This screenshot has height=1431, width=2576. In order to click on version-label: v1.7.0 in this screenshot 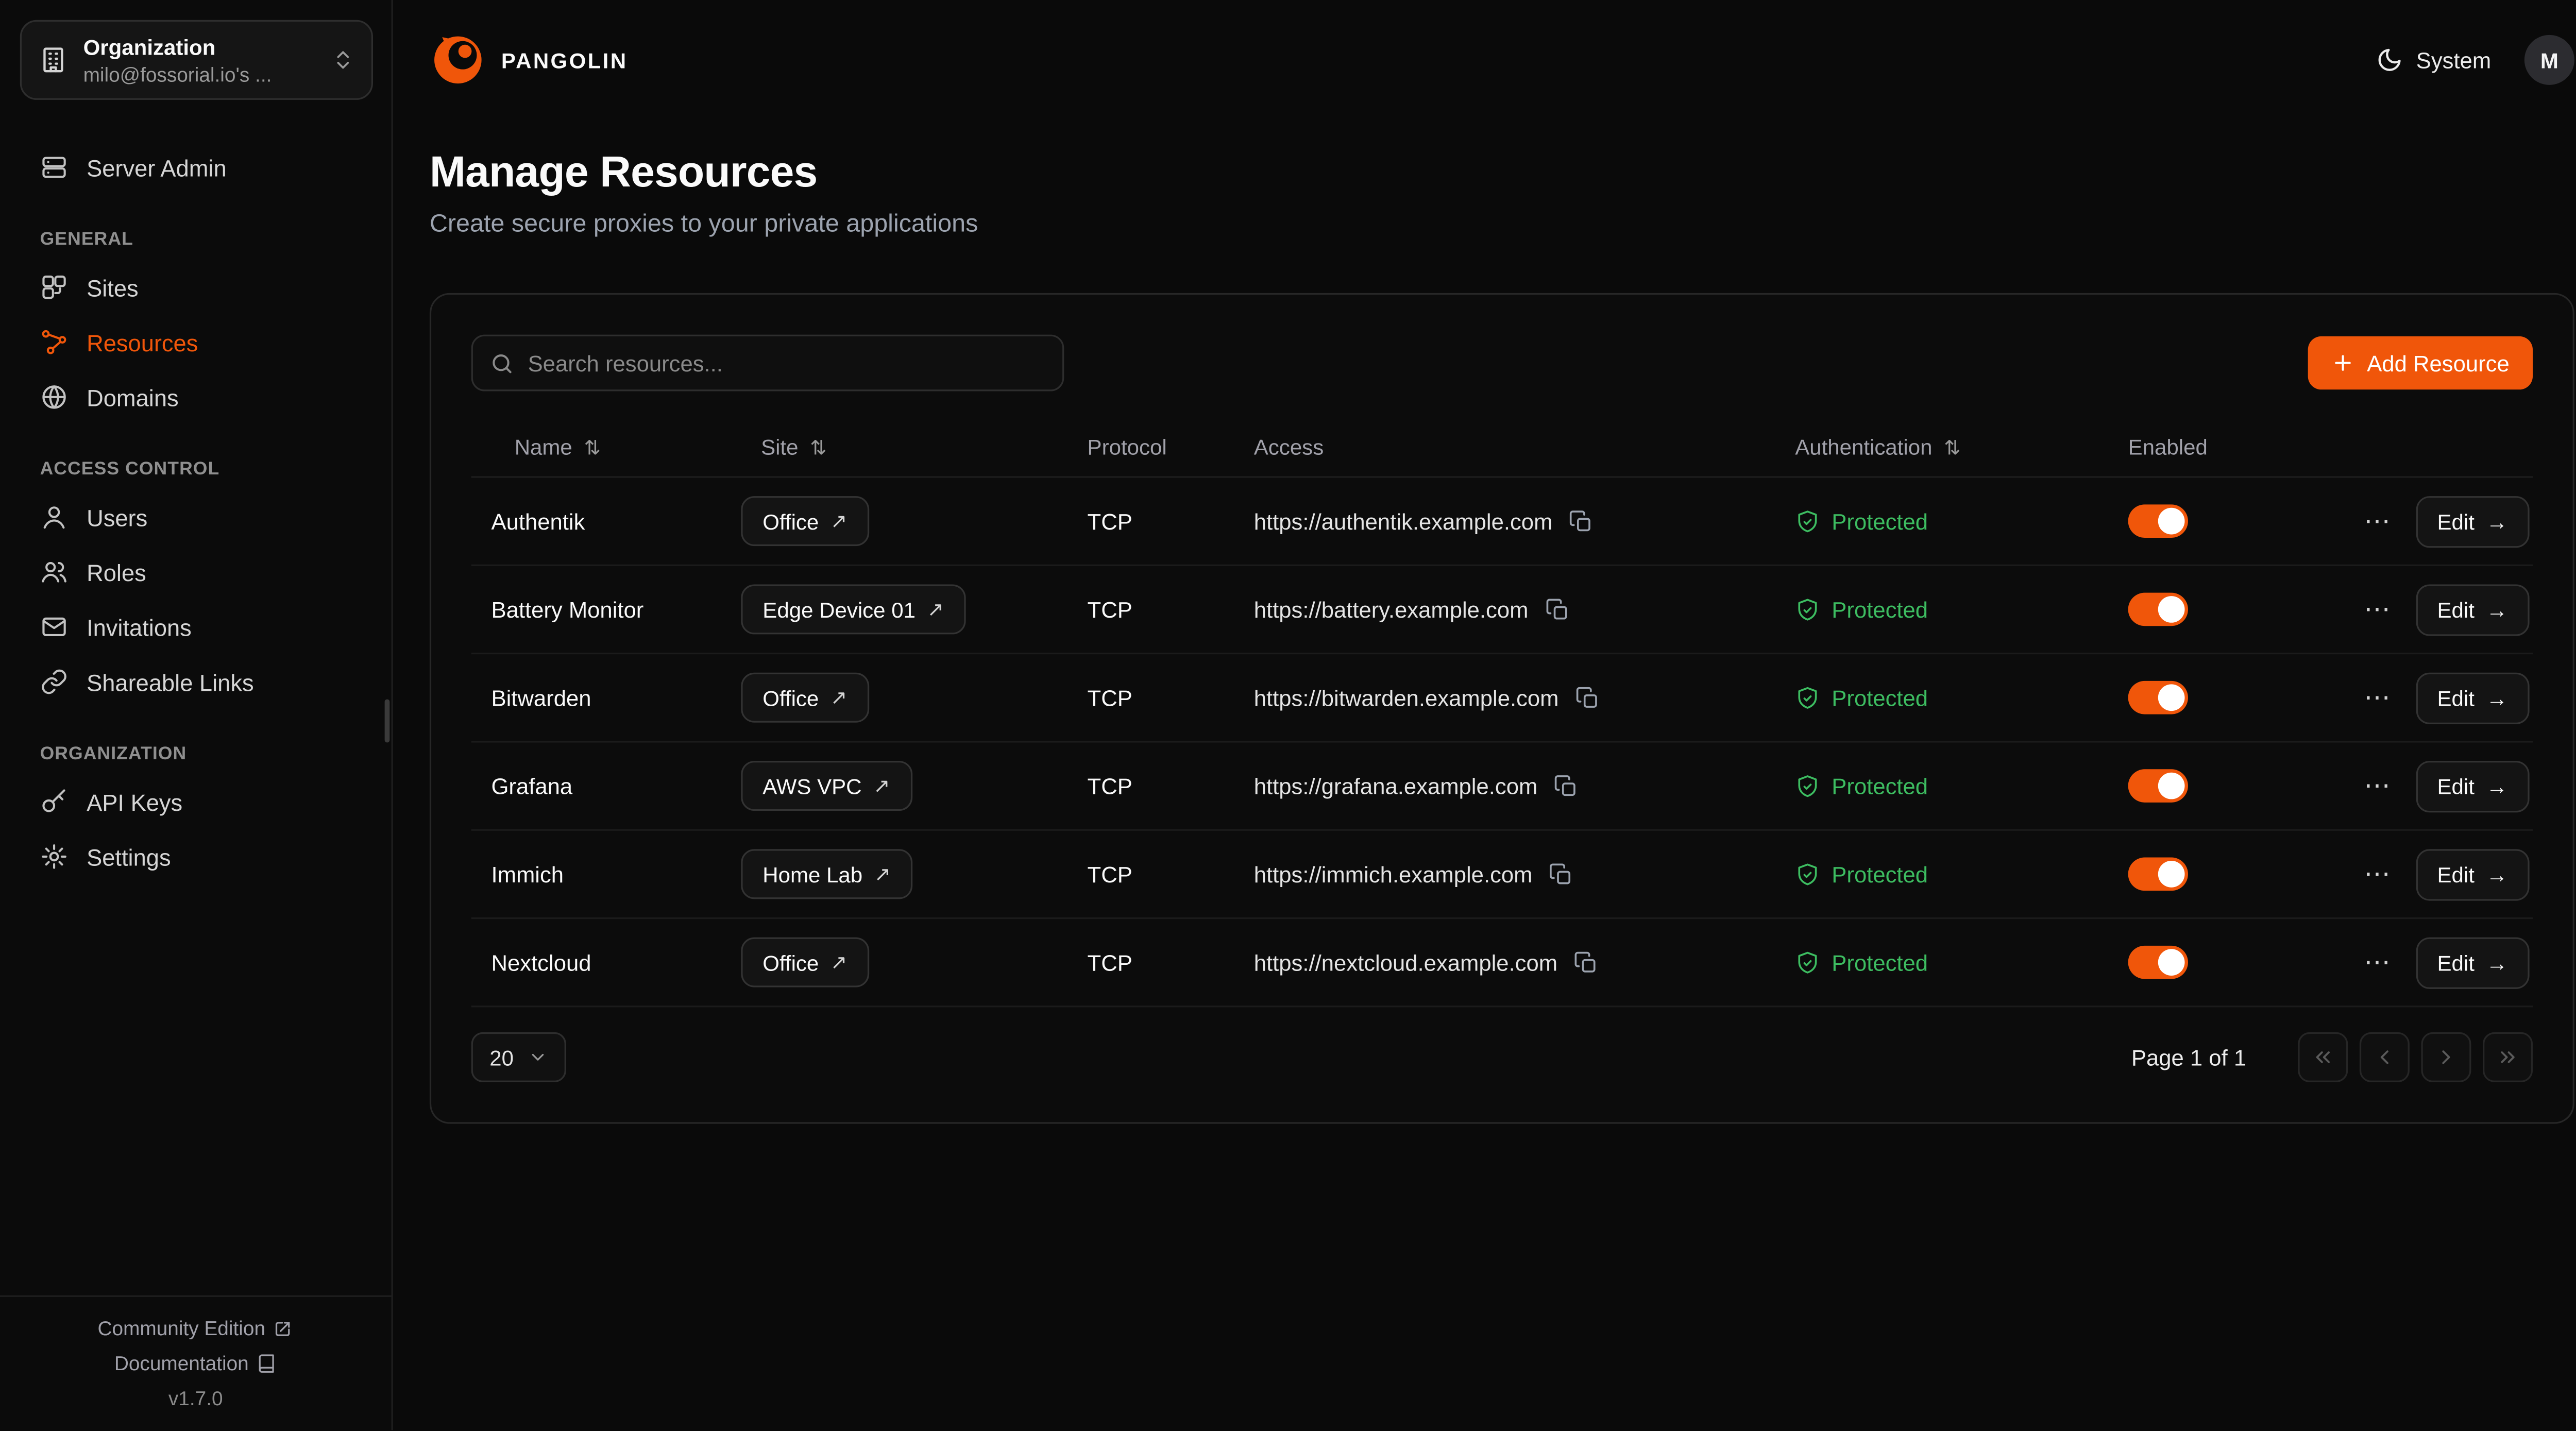, I will do `click(195, 1398)`.